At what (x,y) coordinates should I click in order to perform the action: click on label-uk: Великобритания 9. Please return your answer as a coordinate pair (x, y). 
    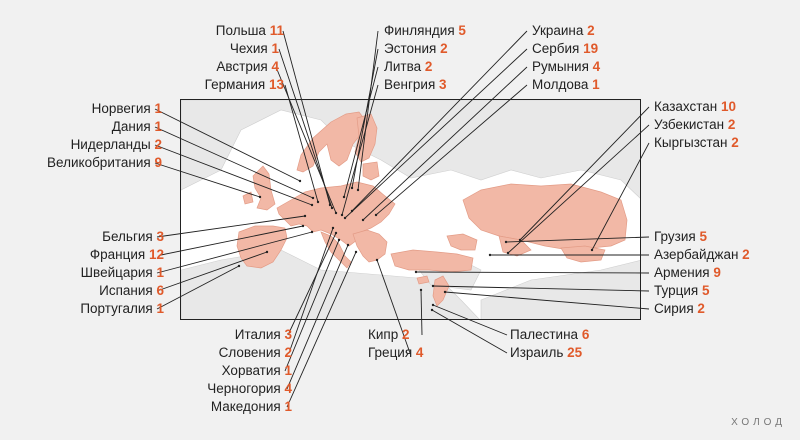
    Looking at the image, I should click on (104, 162).